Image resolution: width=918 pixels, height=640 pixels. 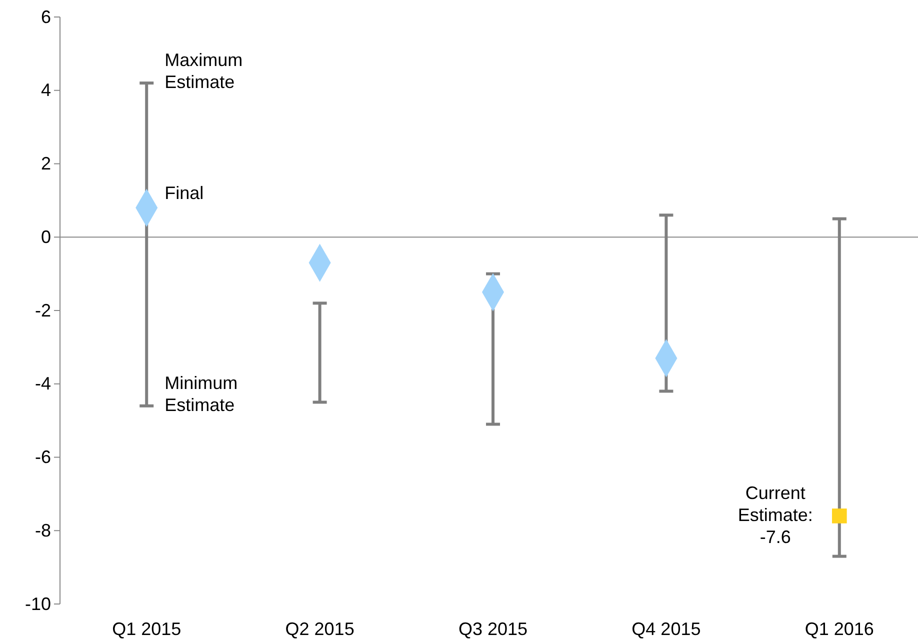 I want to click on x-tick-label: Q3 2015, so click(x=493, y=628).